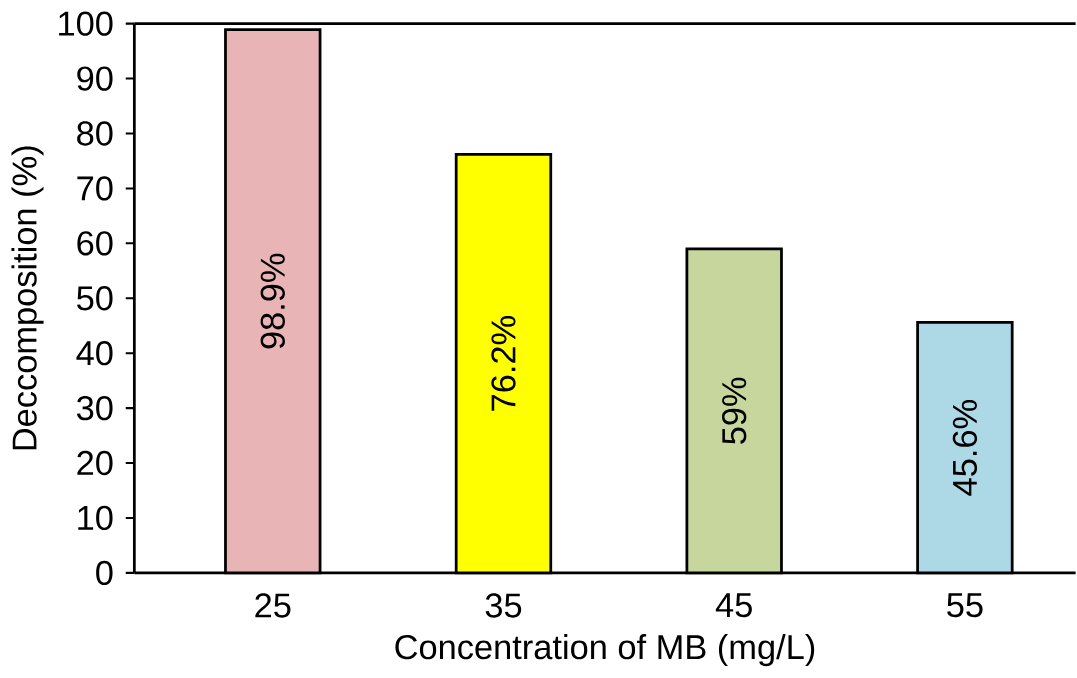 The image size is (1077, 678). What do you see at coordinates (95, 243) in the screenshot?
I see `y-tick-label: 60` at bounding box center [95, 243].